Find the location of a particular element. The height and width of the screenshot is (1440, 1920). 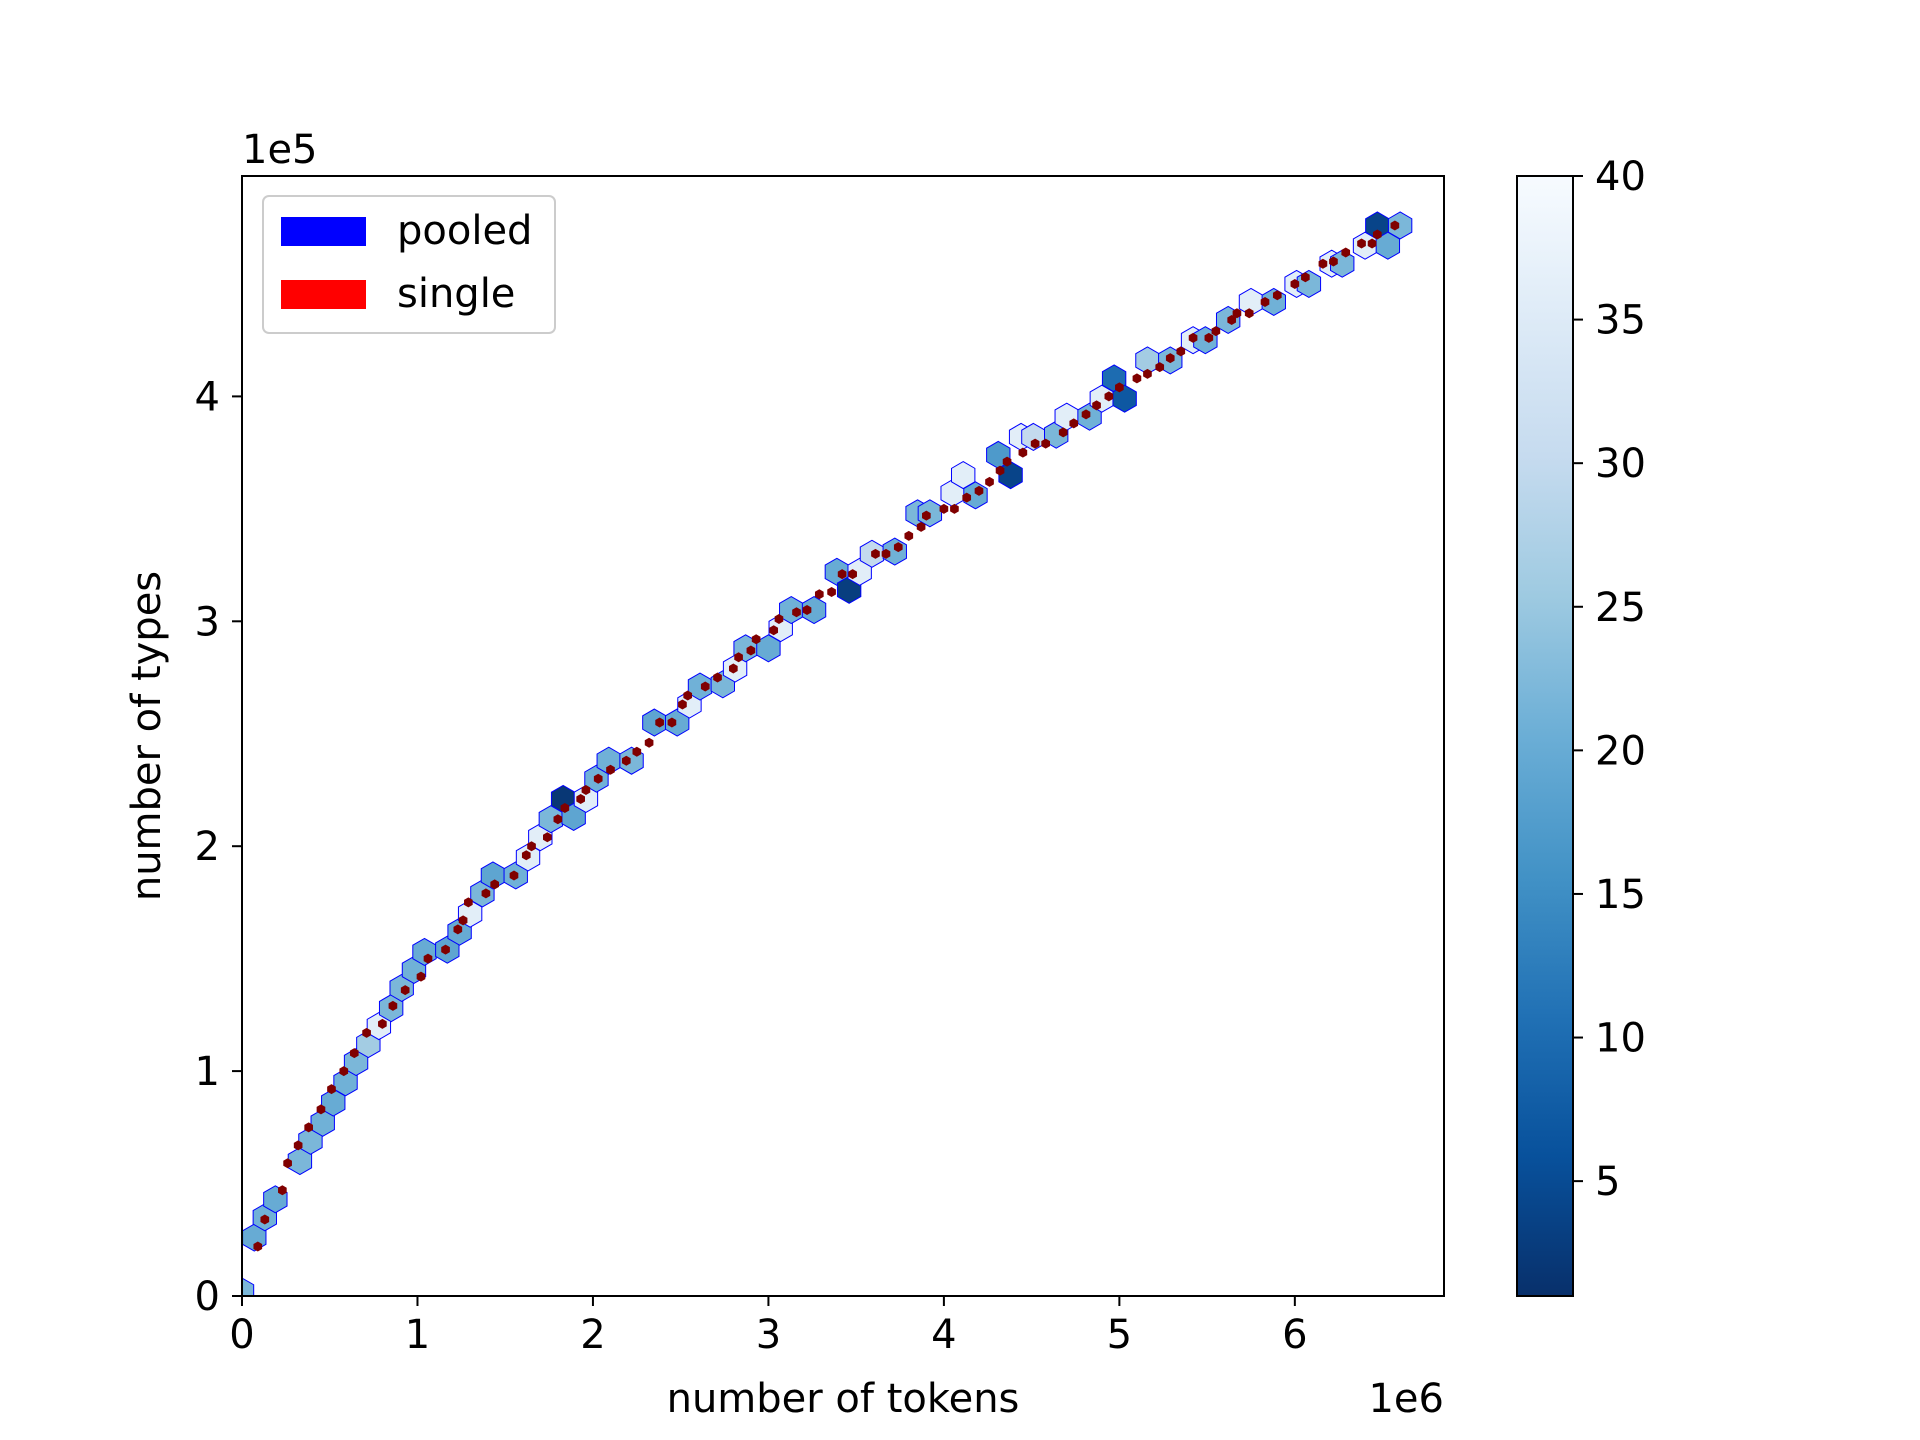

y-tick-label: 3 is located at coordinates (207, 622).